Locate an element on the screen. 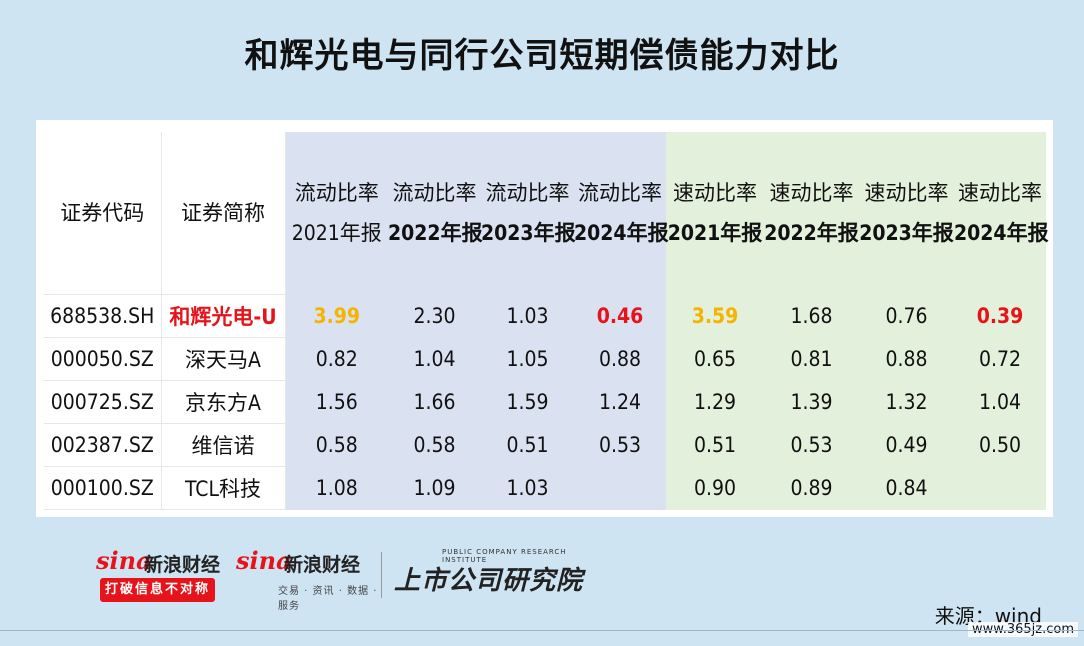 This screenshot has width=1084, height=646. cell-quick-2023: 1.32 is located at coordinates (906, 402).